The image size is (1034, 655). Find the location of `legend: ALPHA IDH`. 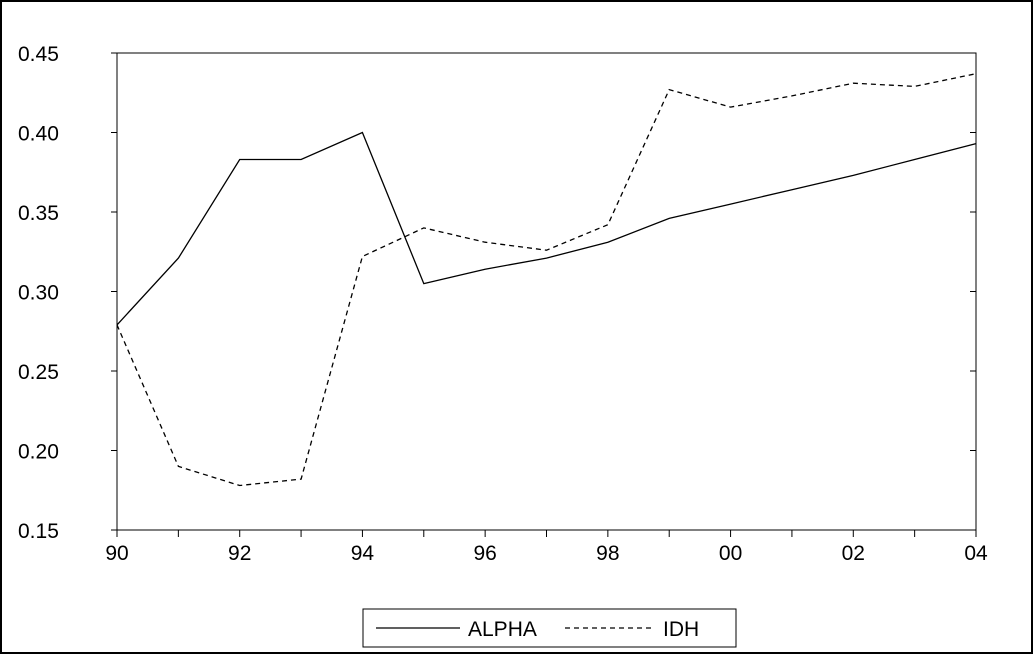

legend: ALPHA IDH is located at coordinates (549, 628).